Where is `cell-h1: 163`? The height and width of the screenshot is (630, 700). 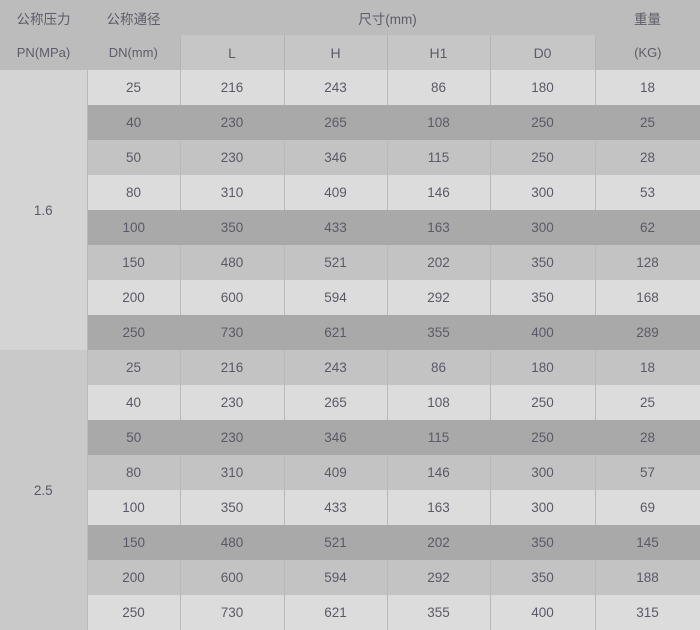 cell-h1: 163 is located at coordinates (438, 227).